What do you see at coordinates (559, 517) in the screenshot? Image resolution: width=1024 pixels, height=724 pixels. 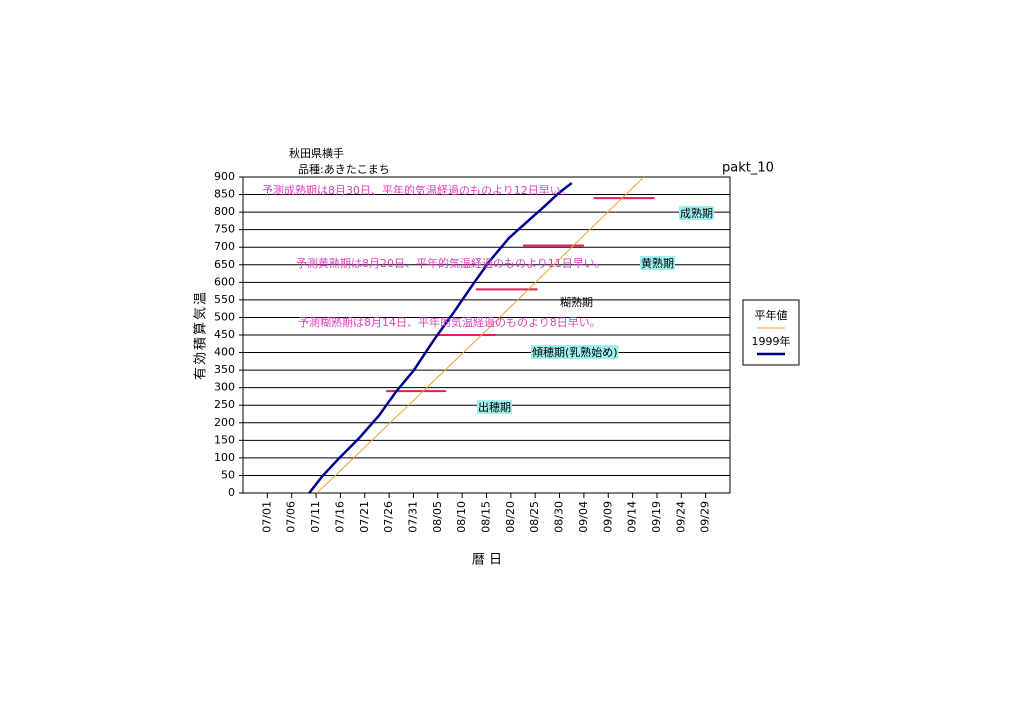 I see `x-tick-label: 08/30` at bounding box center [559, 517].